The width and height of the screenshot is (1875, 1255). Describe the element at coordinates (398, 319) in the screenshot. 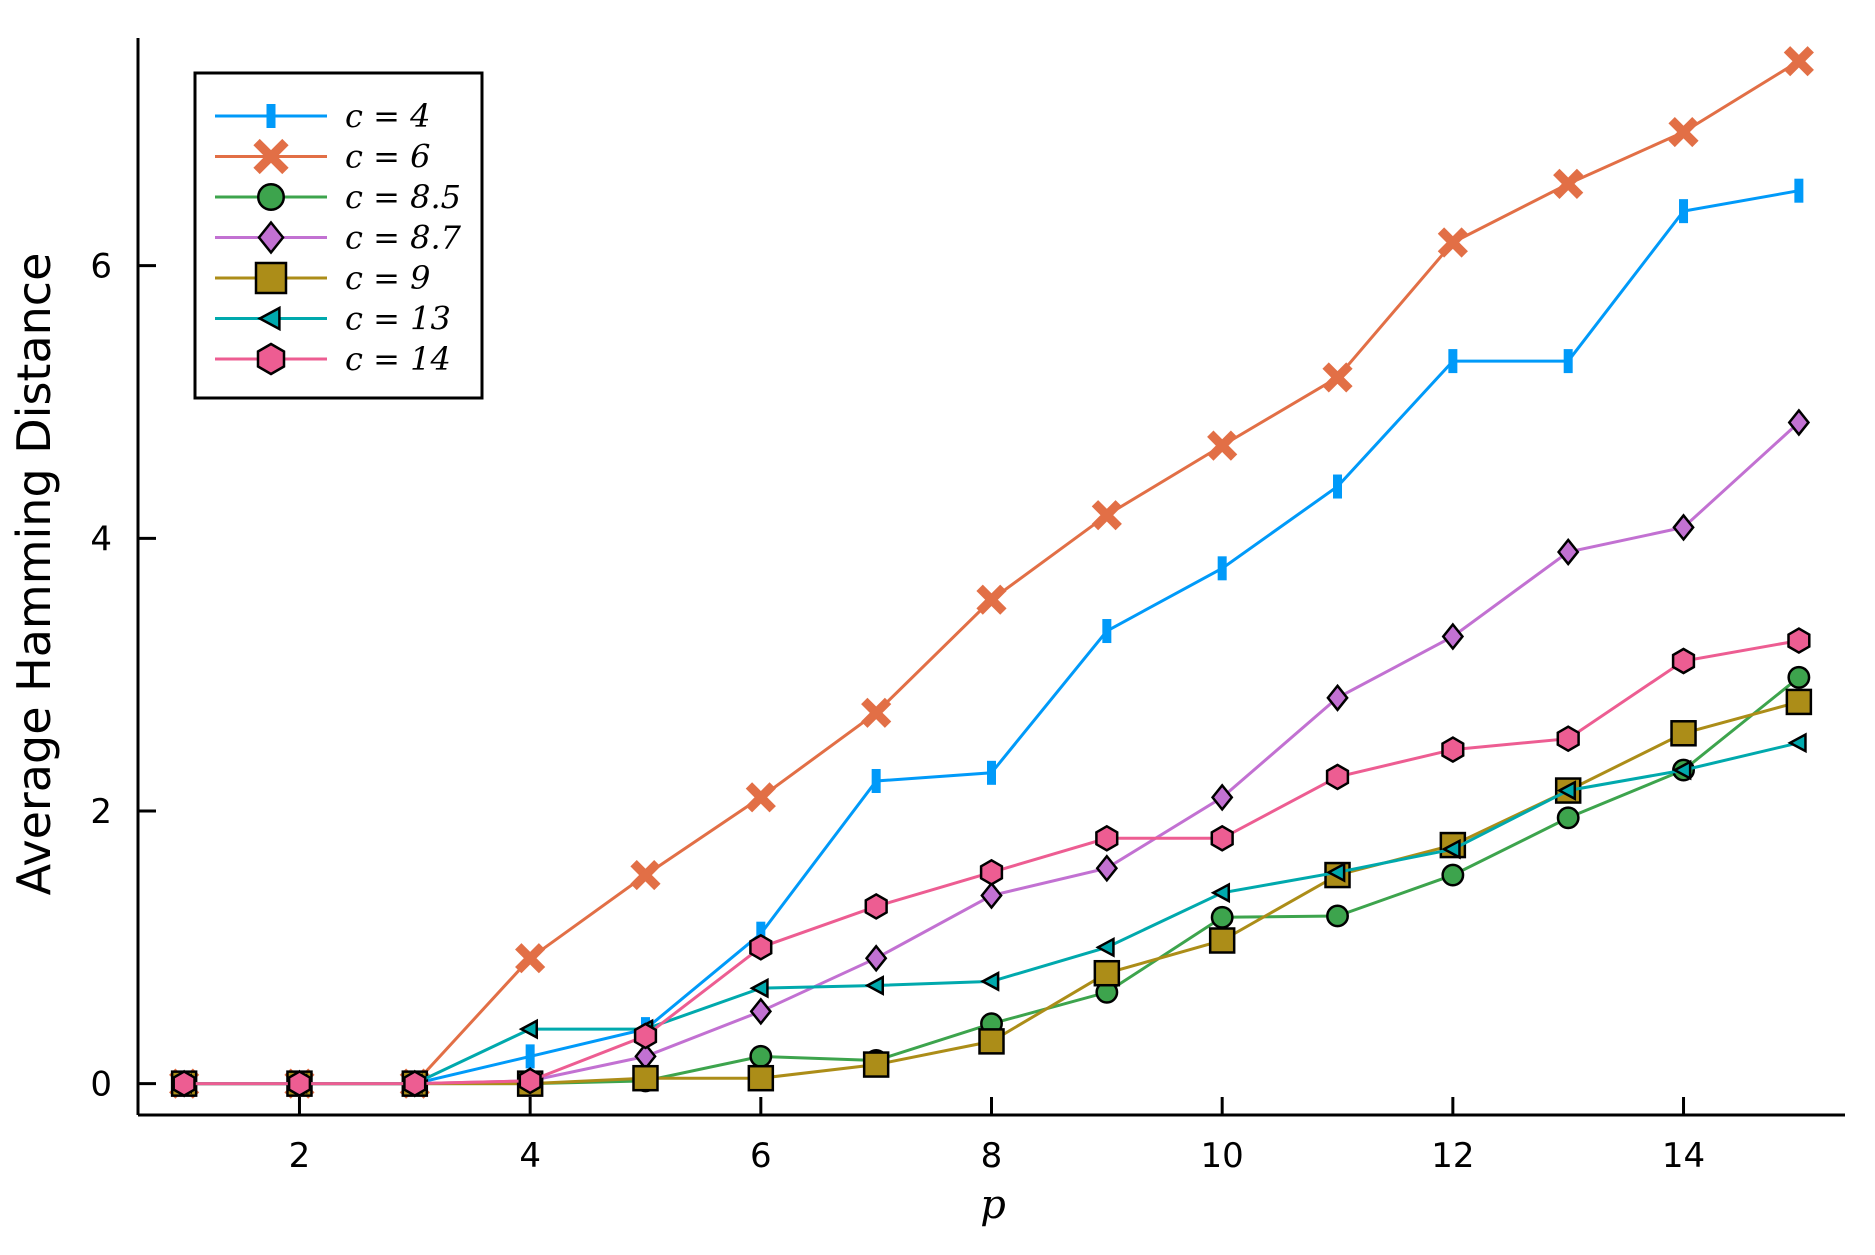

I see `legend-label: c = 13` at that location.